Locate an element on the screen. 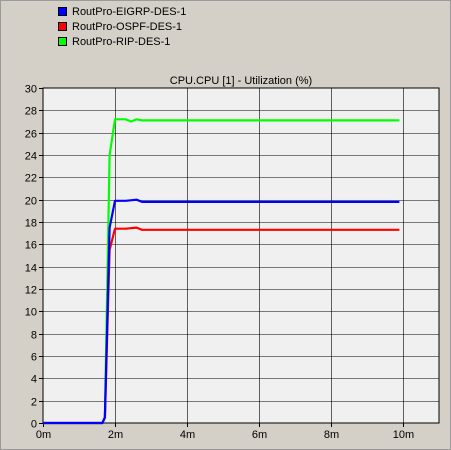 This screenshot has width=451, height=450. chart-title: CPU.CPU [1] - Utilization (%) is located at coordinates (241, 81).